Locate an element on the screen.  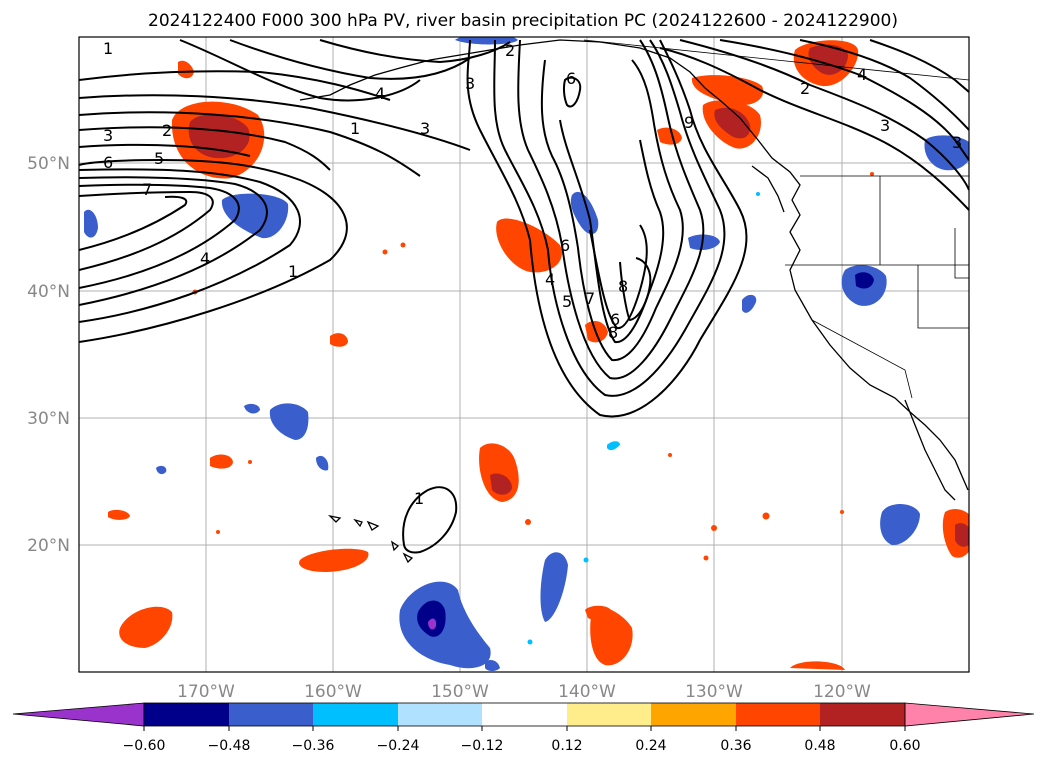
lon-label: 150°W is located at coordinates (460, 692).